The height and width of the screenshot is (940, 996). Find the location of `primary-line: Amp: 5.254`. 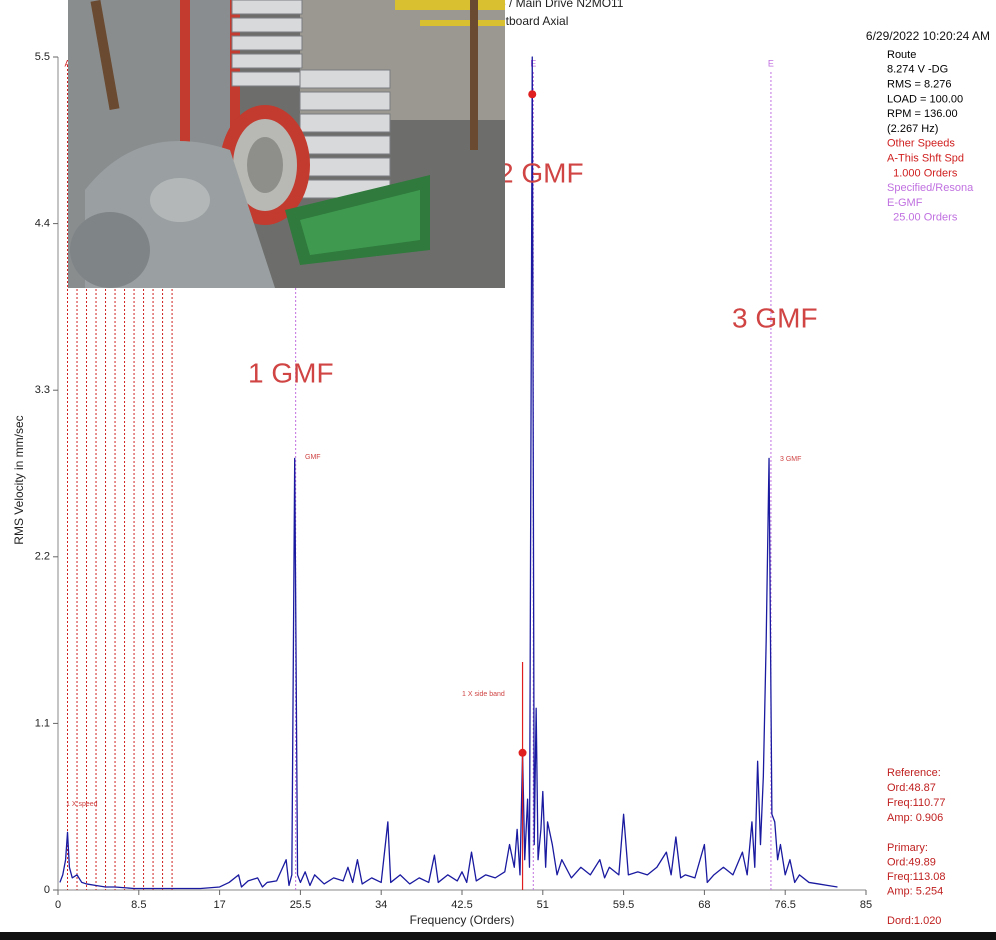

primary-line: Amp: 5.254 is located at coordinates (915, 891).